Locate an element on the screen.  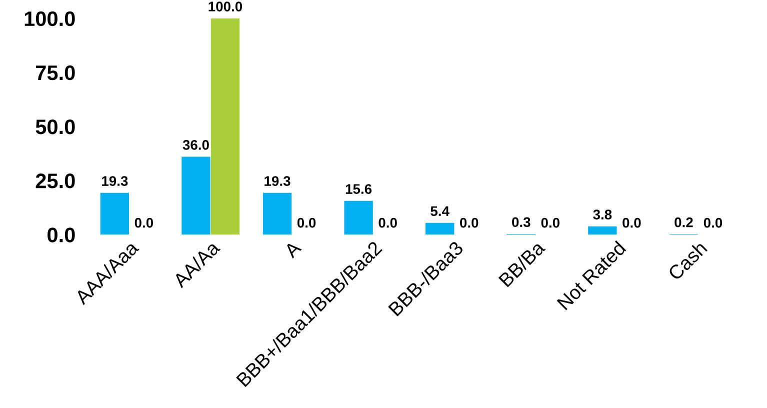
data-label: 0.3 is located at coordinates (521, 222).